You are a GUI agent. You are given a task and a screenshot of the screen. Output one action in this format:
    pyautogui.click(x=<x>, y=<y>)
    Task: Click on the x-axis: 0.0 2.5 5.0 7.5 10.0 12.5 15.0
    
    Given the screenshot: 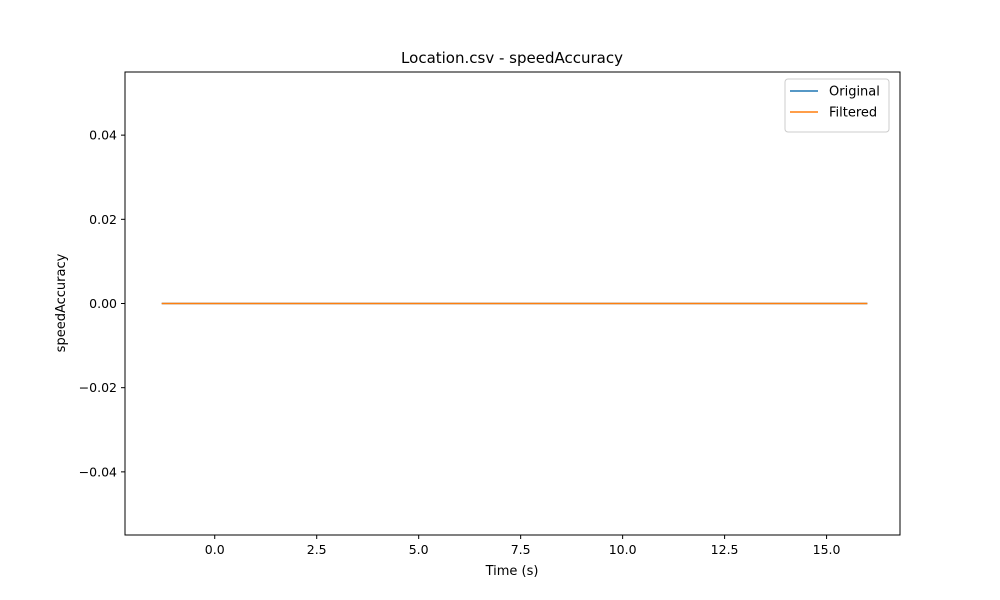 What is the action you would take?
    pyautogui.click(x=523, y=546)
    